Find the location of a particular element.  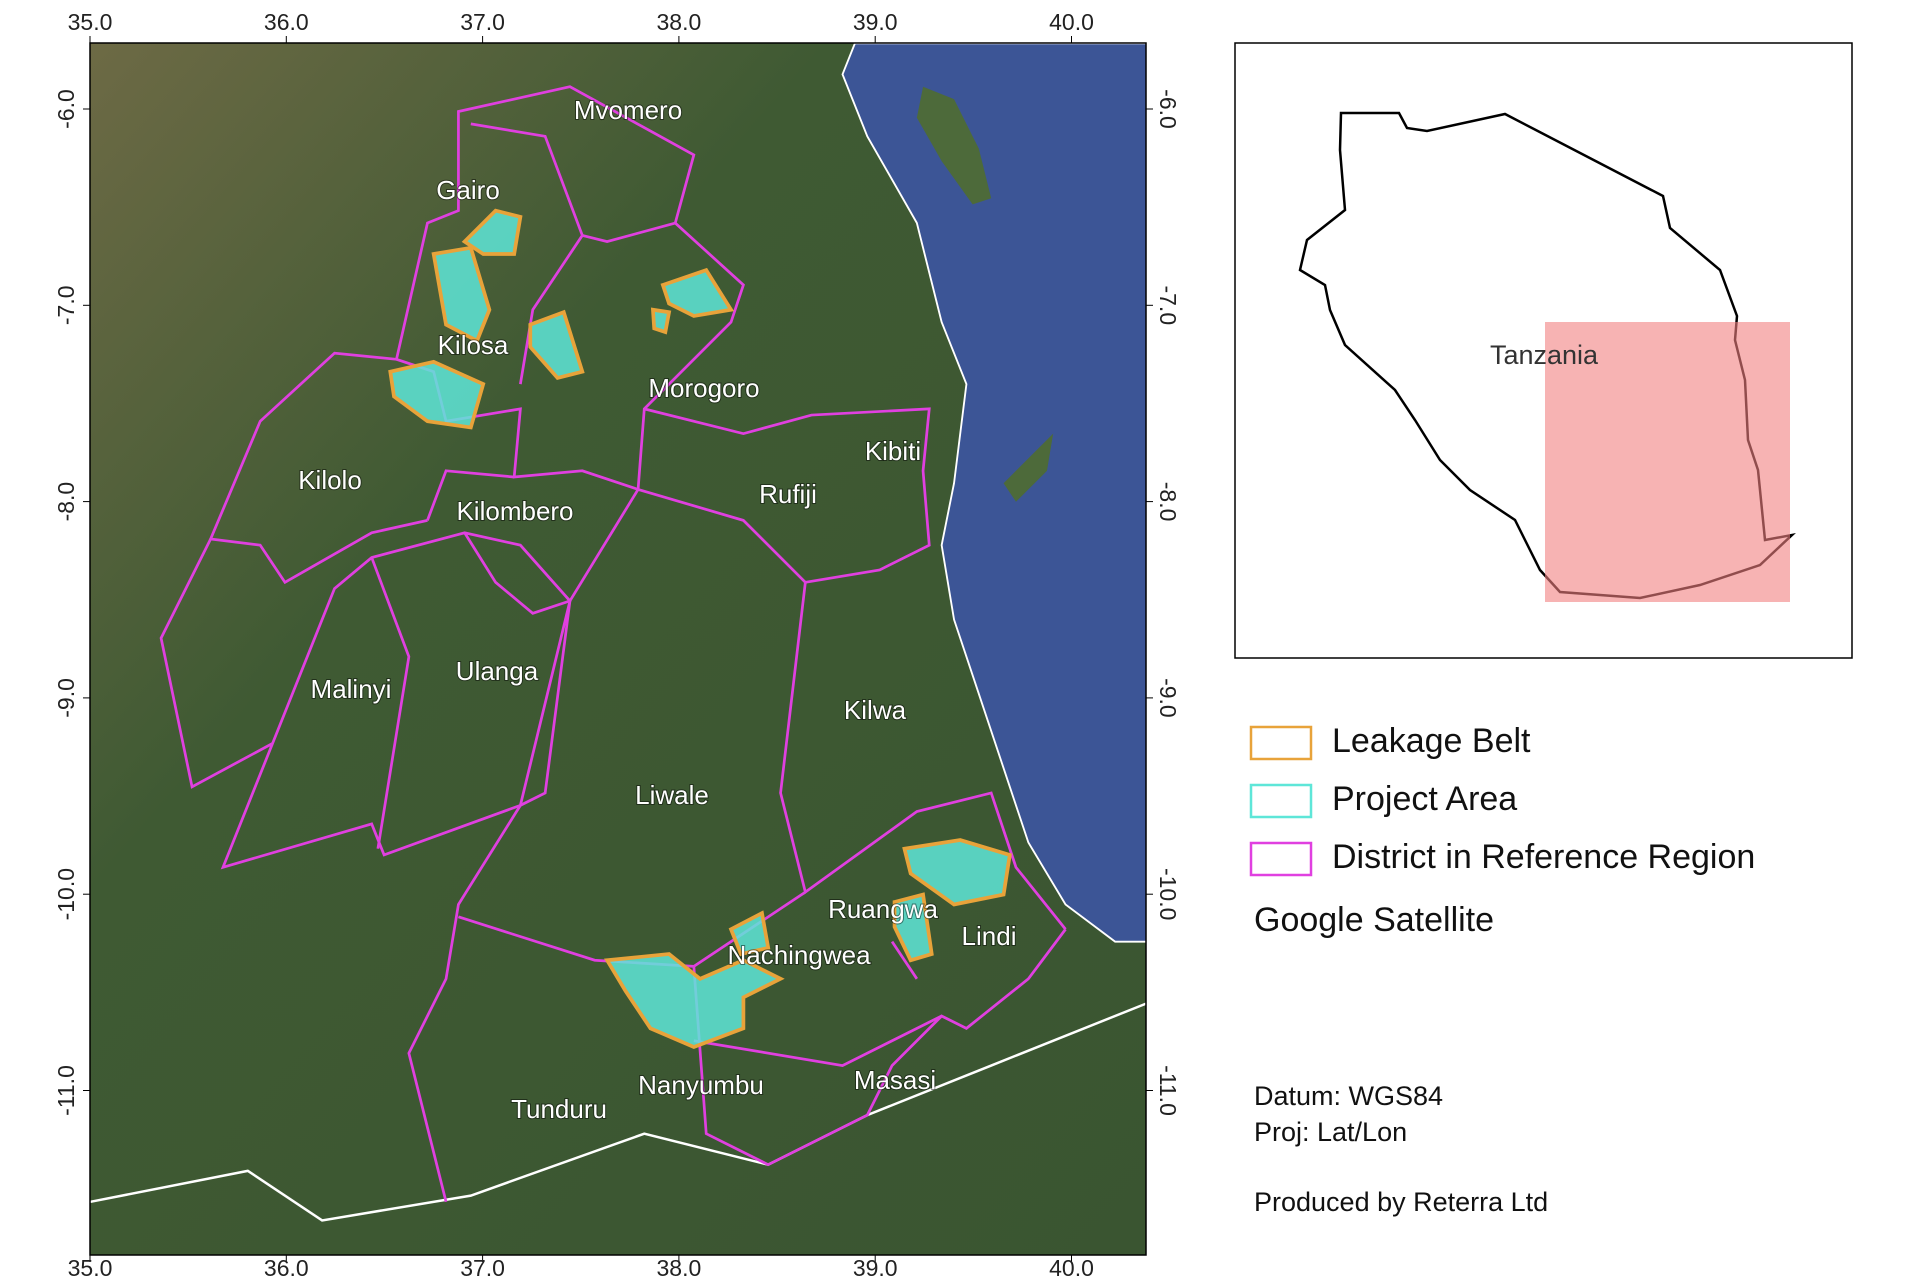

note: Proj: Lat/Lon is located at coordinates (1330, 1132).